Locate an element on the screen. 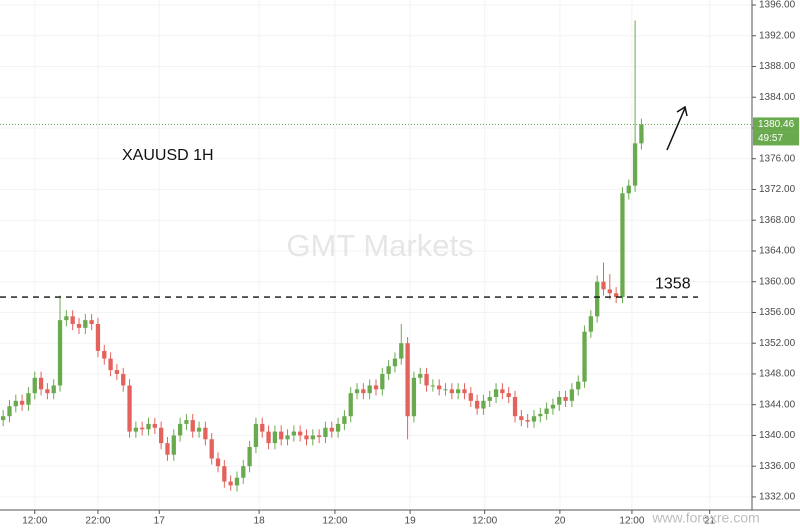  y-tick-label: 1348.00 is located at coordinates (777, 374).